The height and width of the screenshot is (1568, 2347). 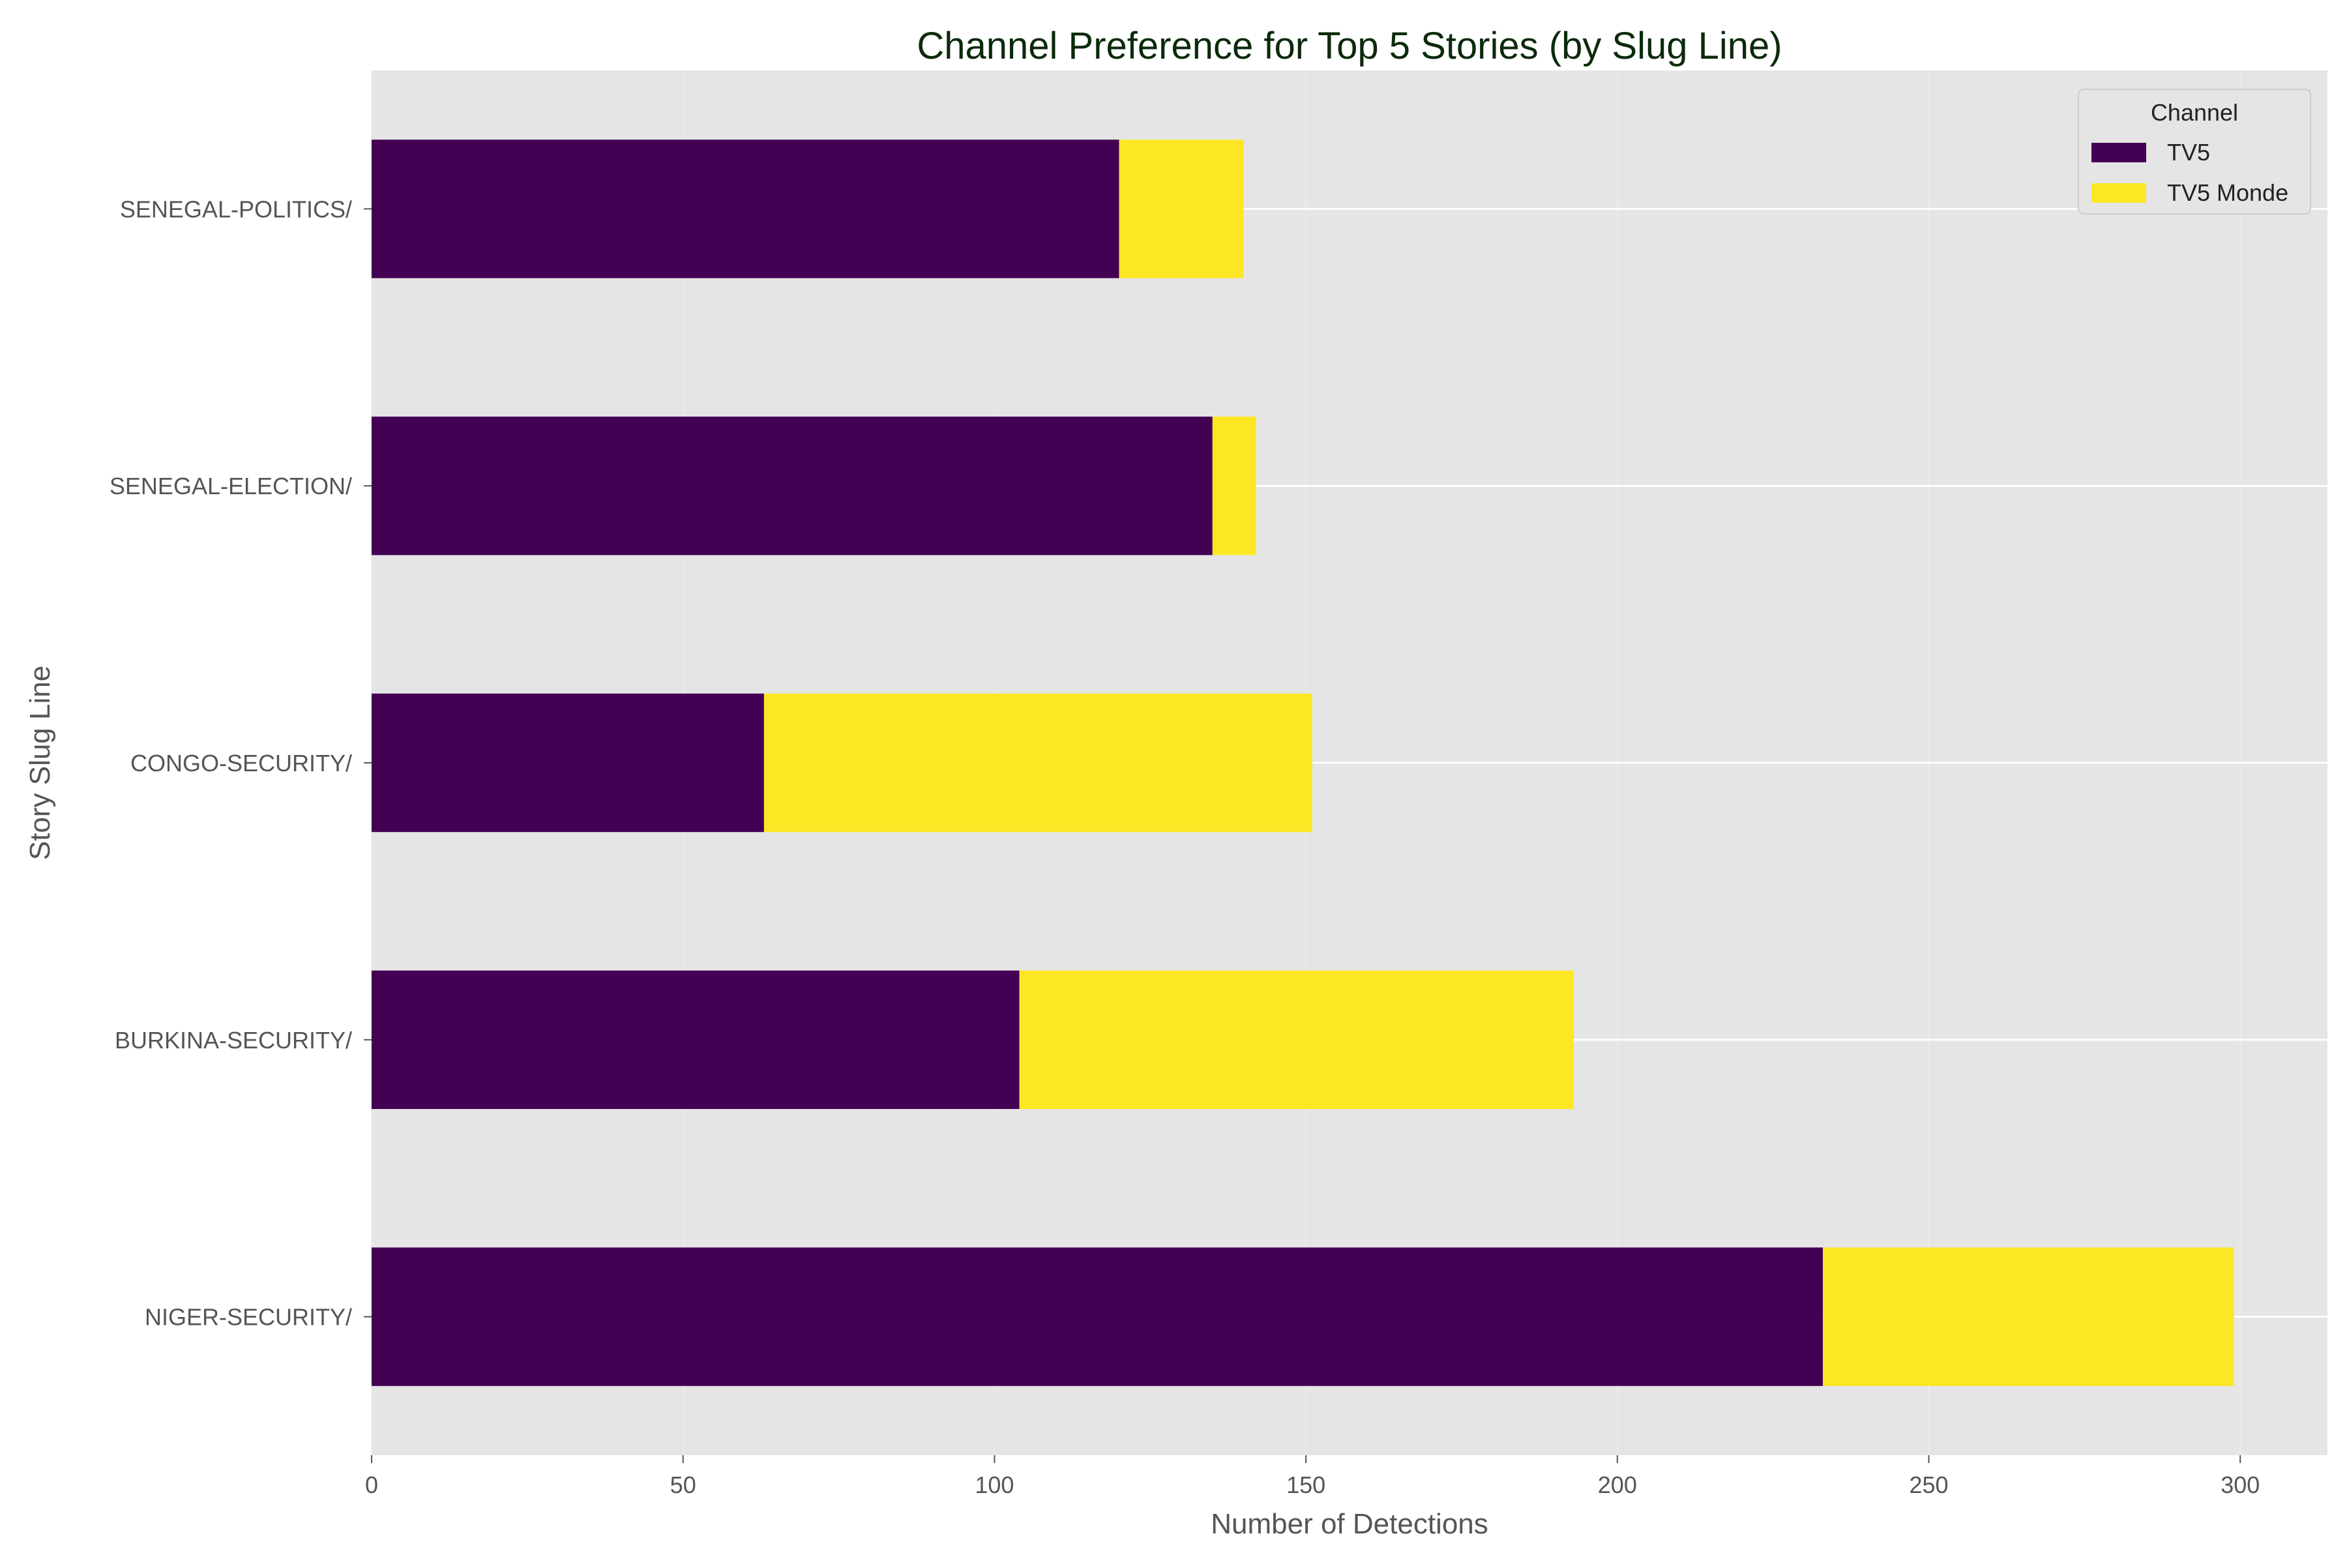 I want to click on y-tick-label: SENEGAL-ELECTION/, so click(x=231, y=486).